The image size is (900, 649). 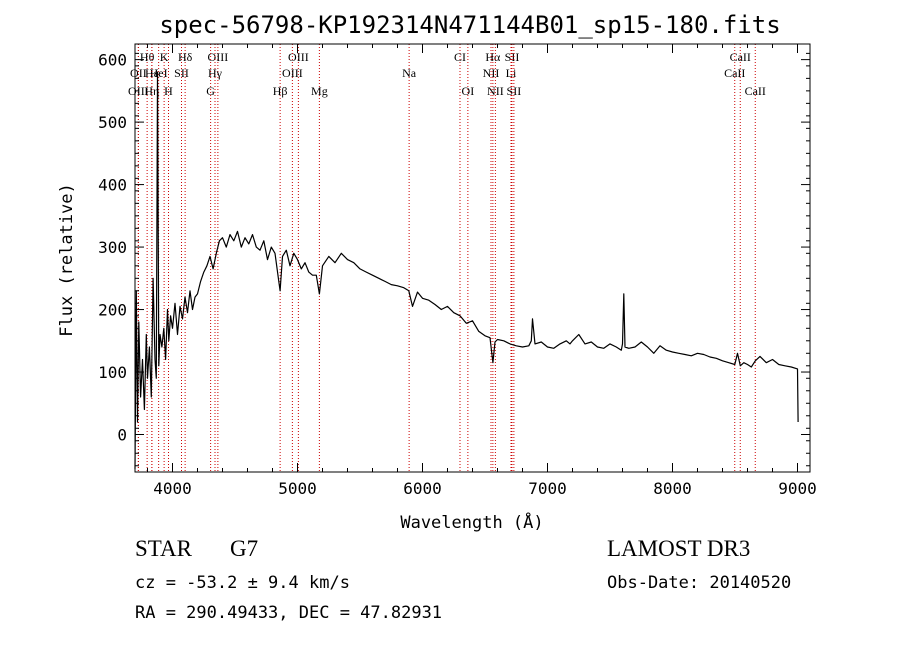 I want to click on marker-label-hdelta-2: Hδ, so click(x=185, y=57).